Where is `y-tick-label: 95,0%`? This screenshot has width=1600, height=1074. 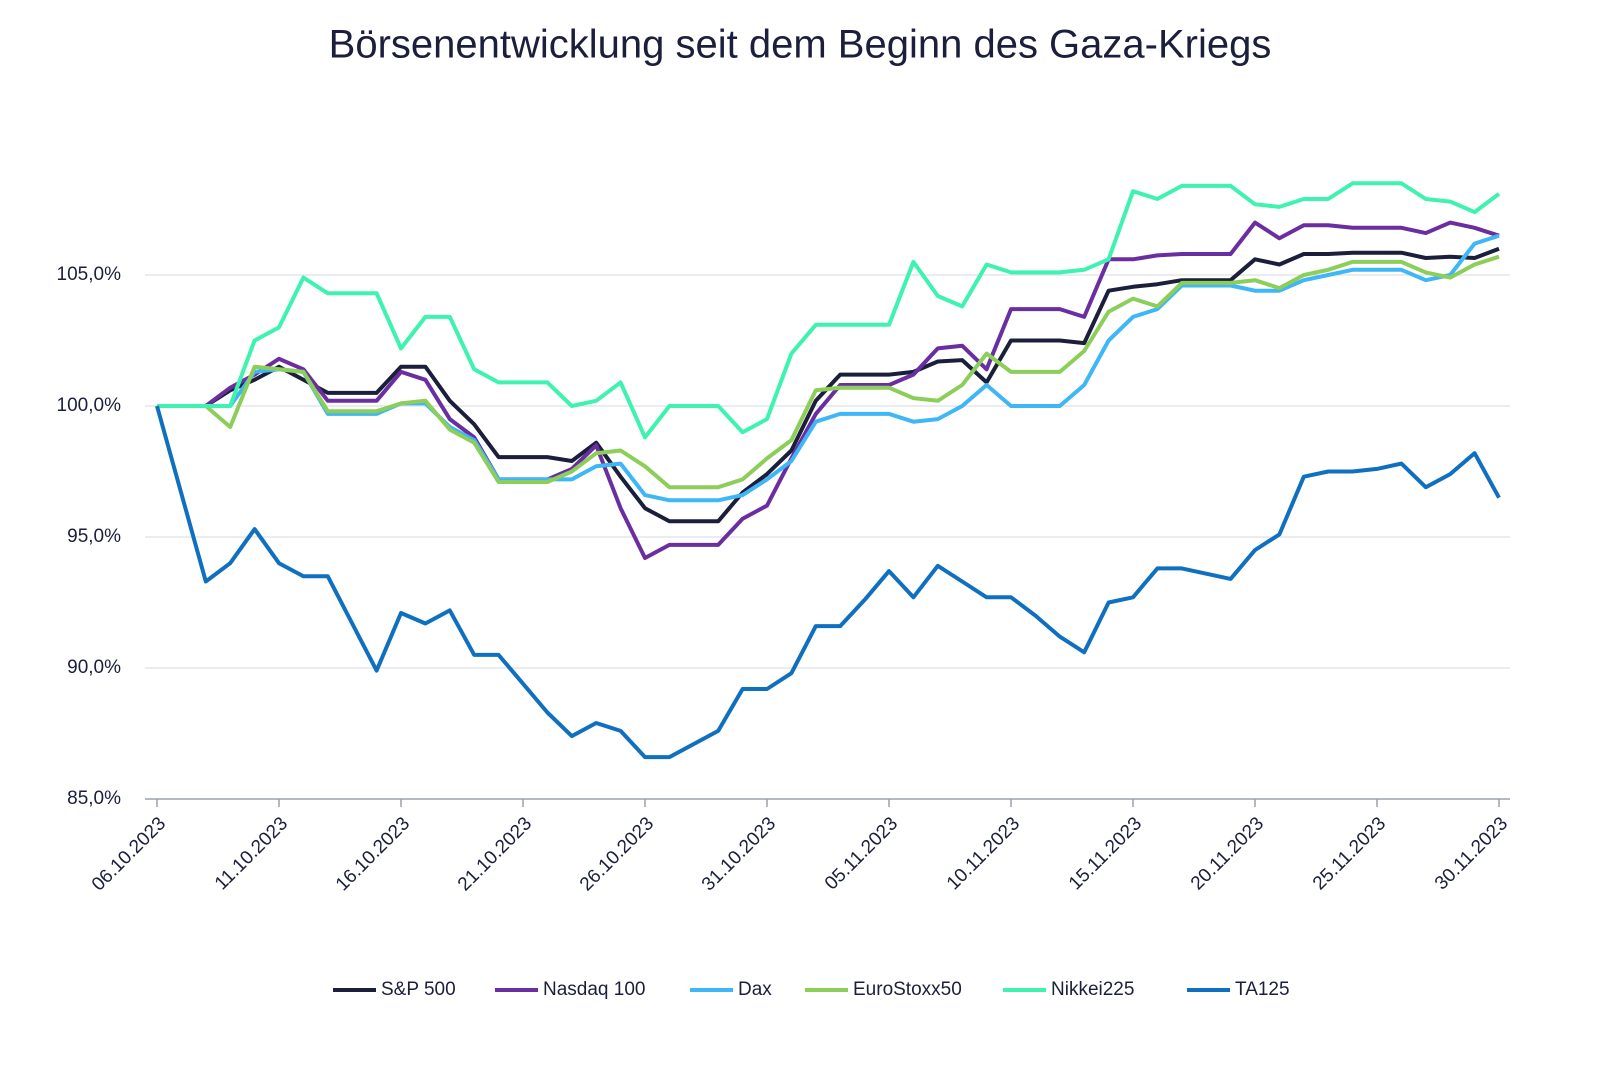
y-tick-label: 95,0% is located at coordinates (94, 536).